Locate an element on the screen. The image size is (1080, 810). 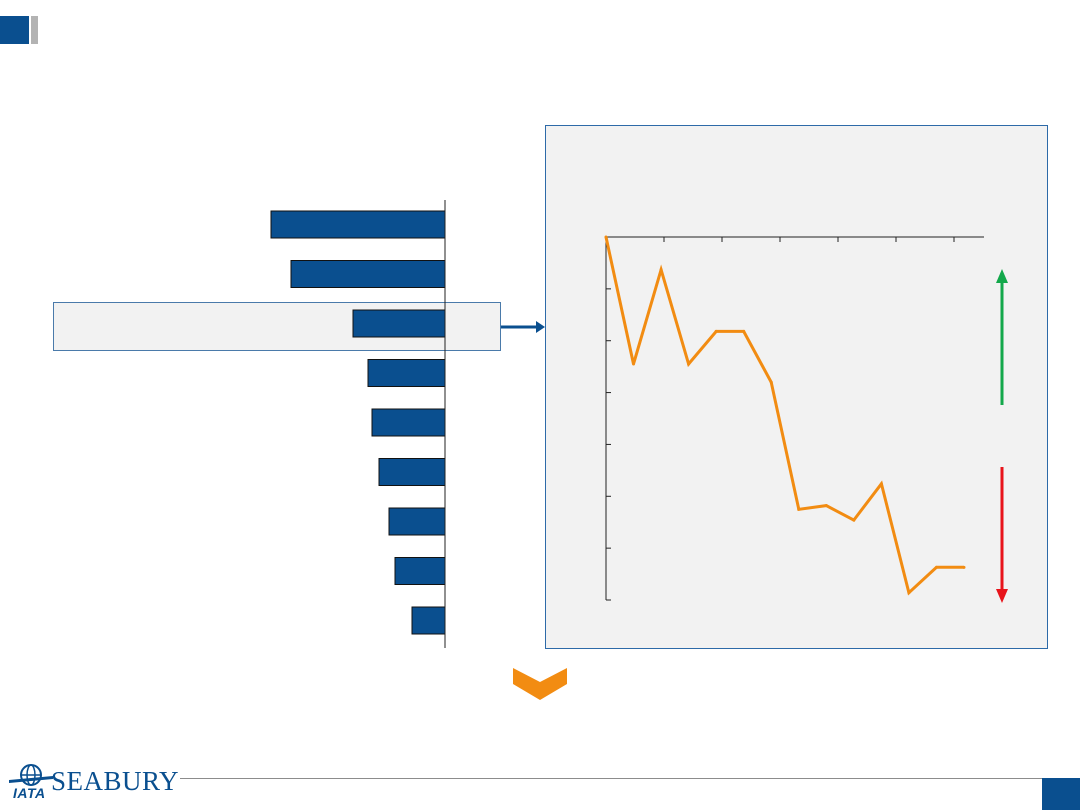
corner-mark-blue is located at coordinates (14, 30).